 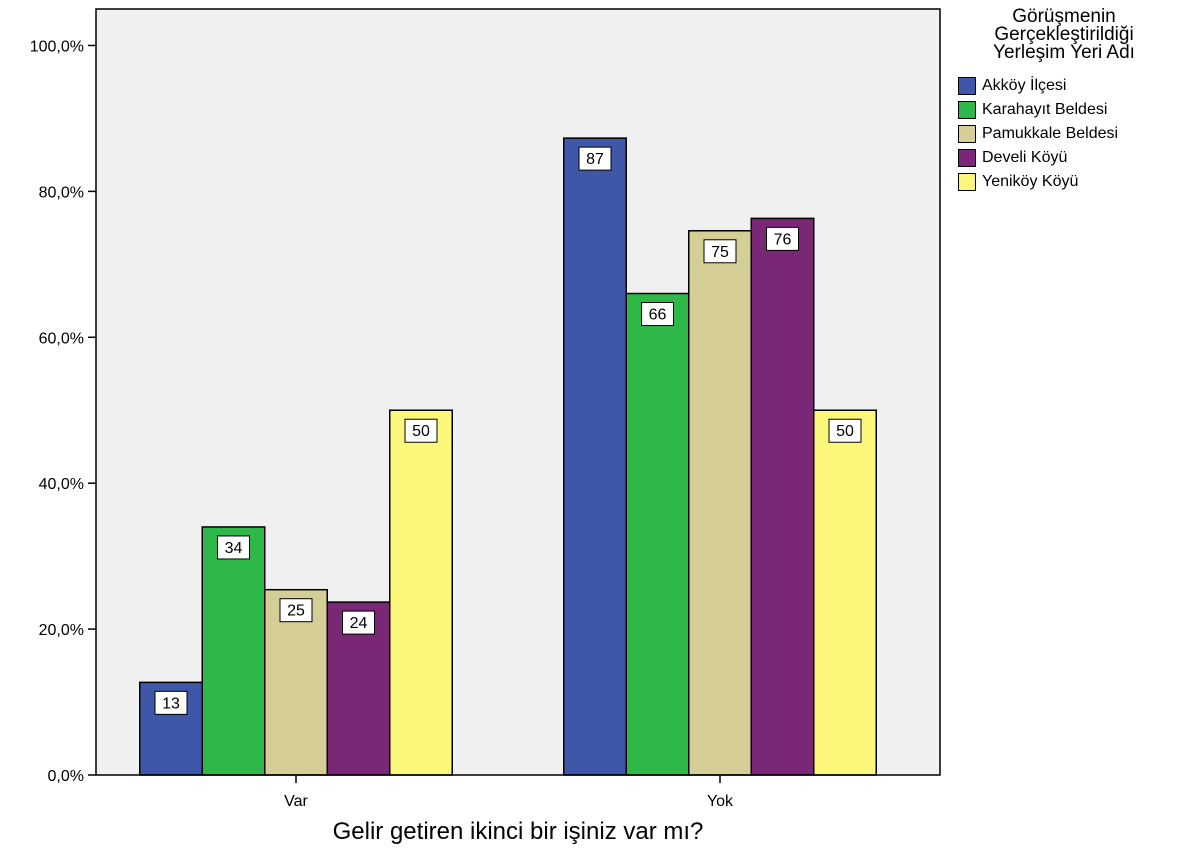 I want to click on data-label: 25, so click(x=296, y=611).